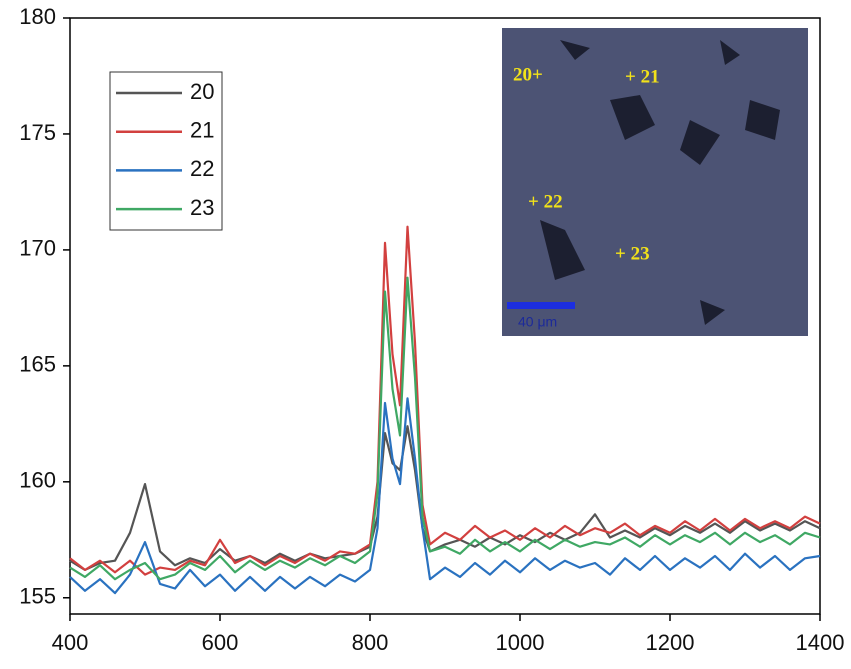 This screenshot has width=851, height=669. What do you see at coordinates (37, 364) in the screenshot?
I see `y-tick-label: 165` at bounding box center [37, 364].